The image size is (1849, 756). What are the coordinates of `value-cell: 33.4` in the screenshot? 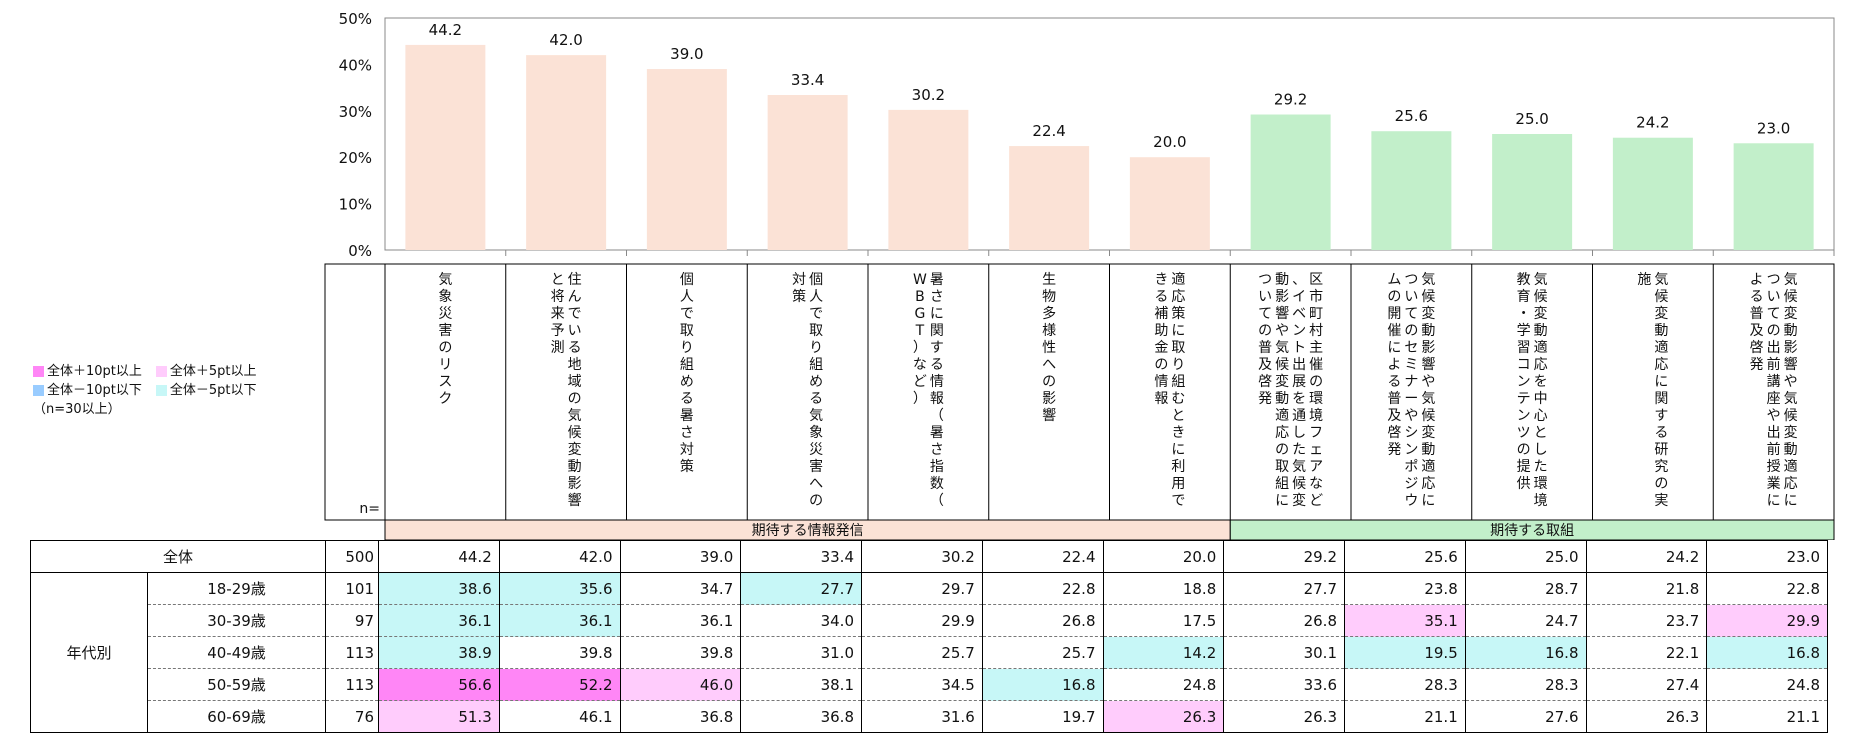 It's located at (801, 556).